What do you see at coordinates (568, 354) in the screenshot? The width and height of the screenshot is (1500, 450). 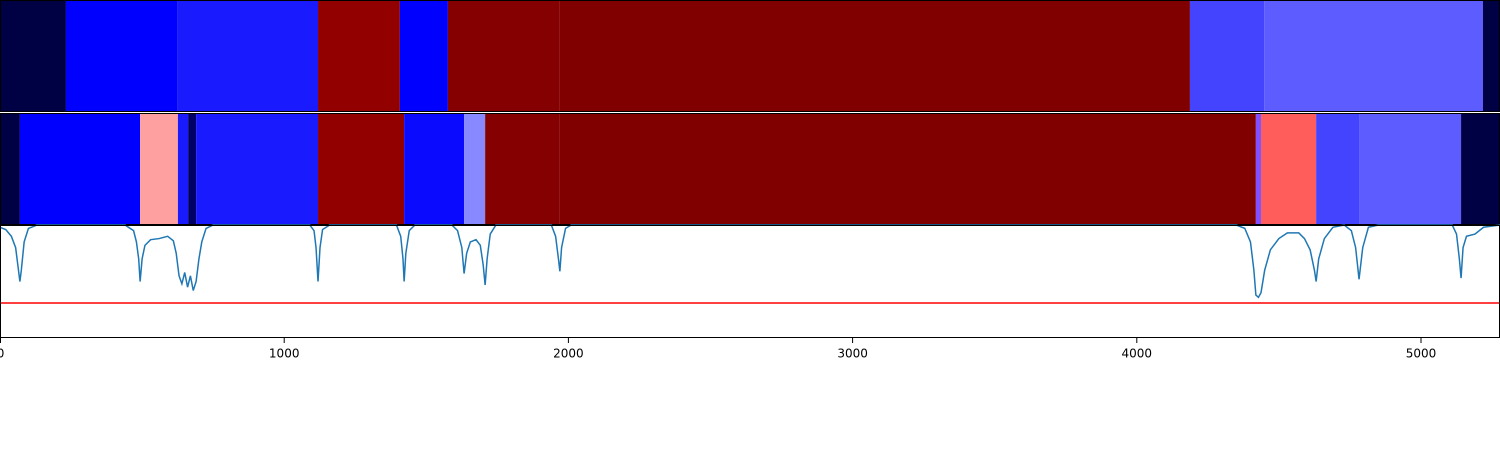 I see `x-tick-label: 2000` at bounding box center [568, 354].